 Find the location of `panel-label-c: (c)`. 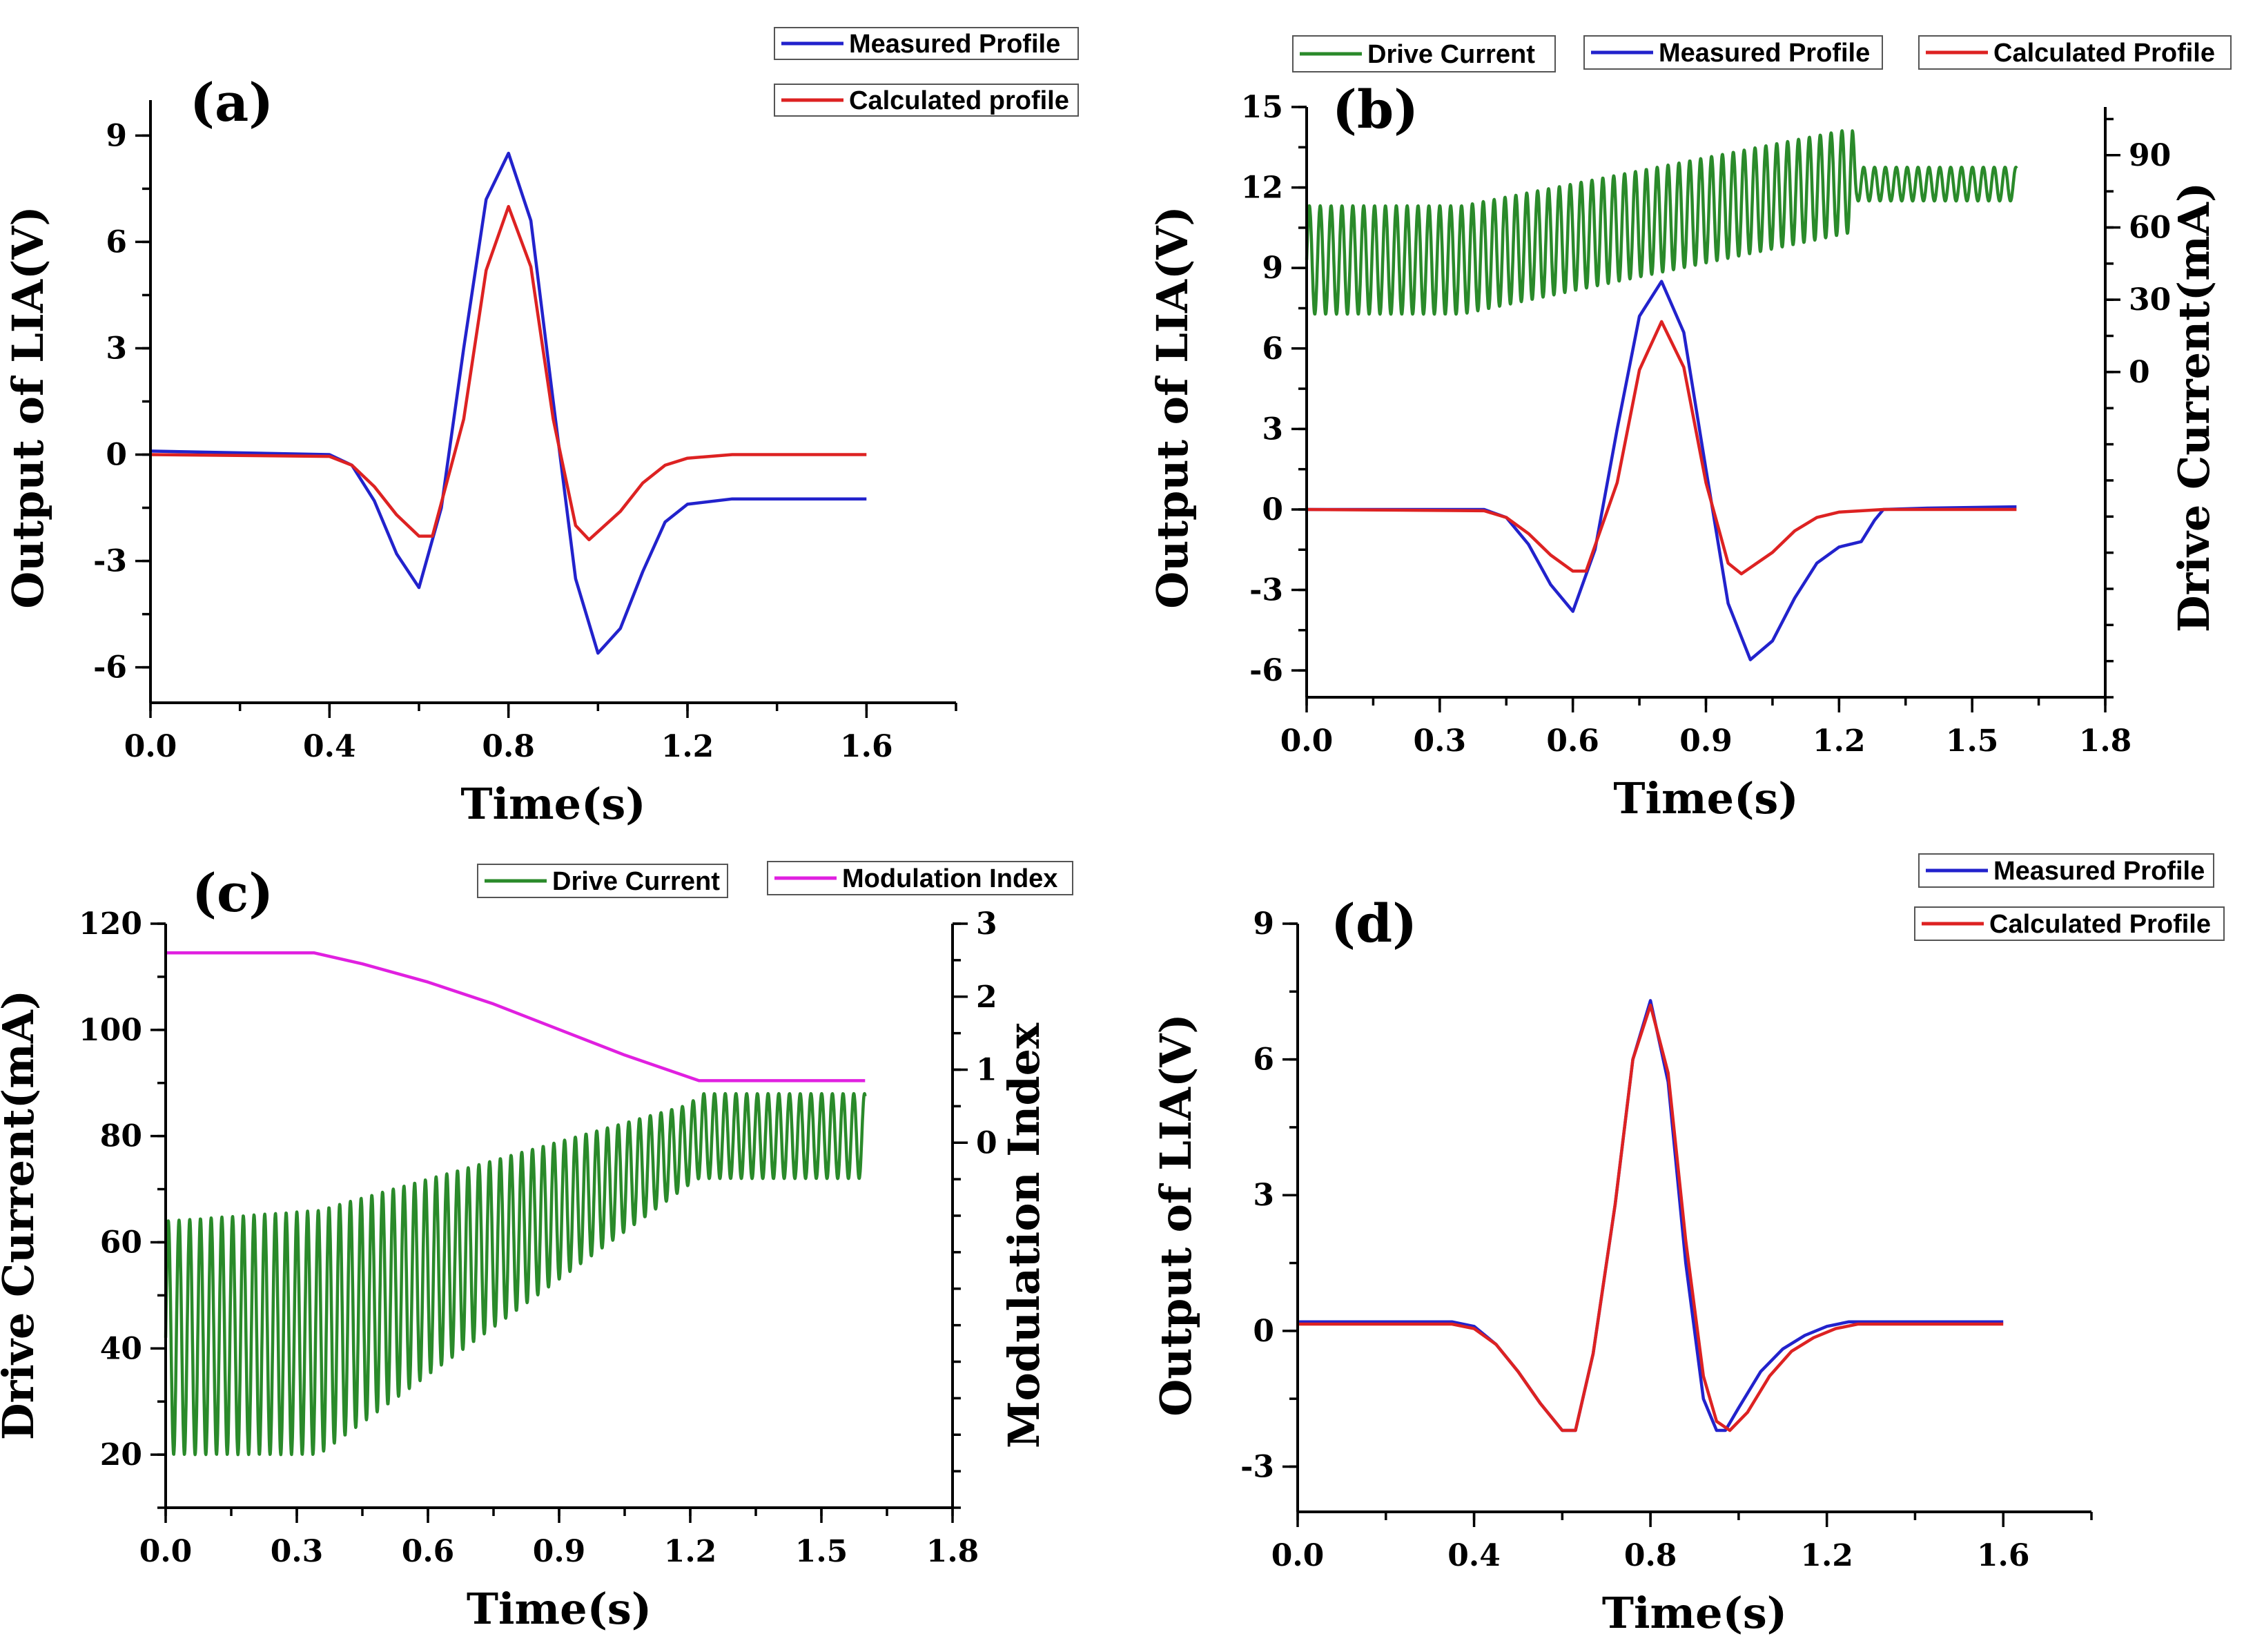

panel-label-c: (c) is located at coordinates (232, 893).